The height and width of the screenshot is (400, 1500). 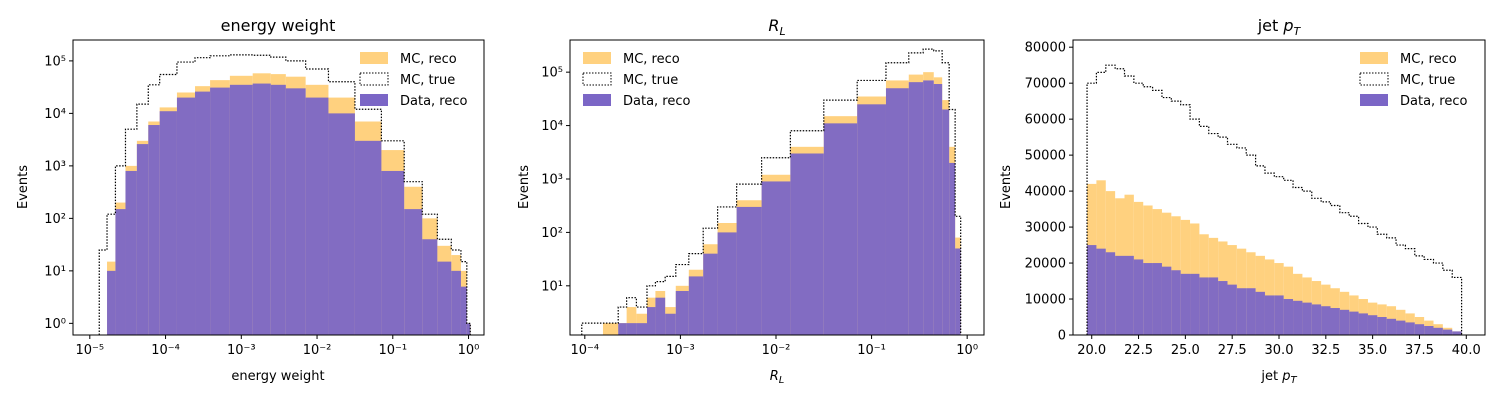 What do you see at coordinates (278, 25) in the screenshot?
I see `chart-title: energy weight` at bounding box center [278, 25].